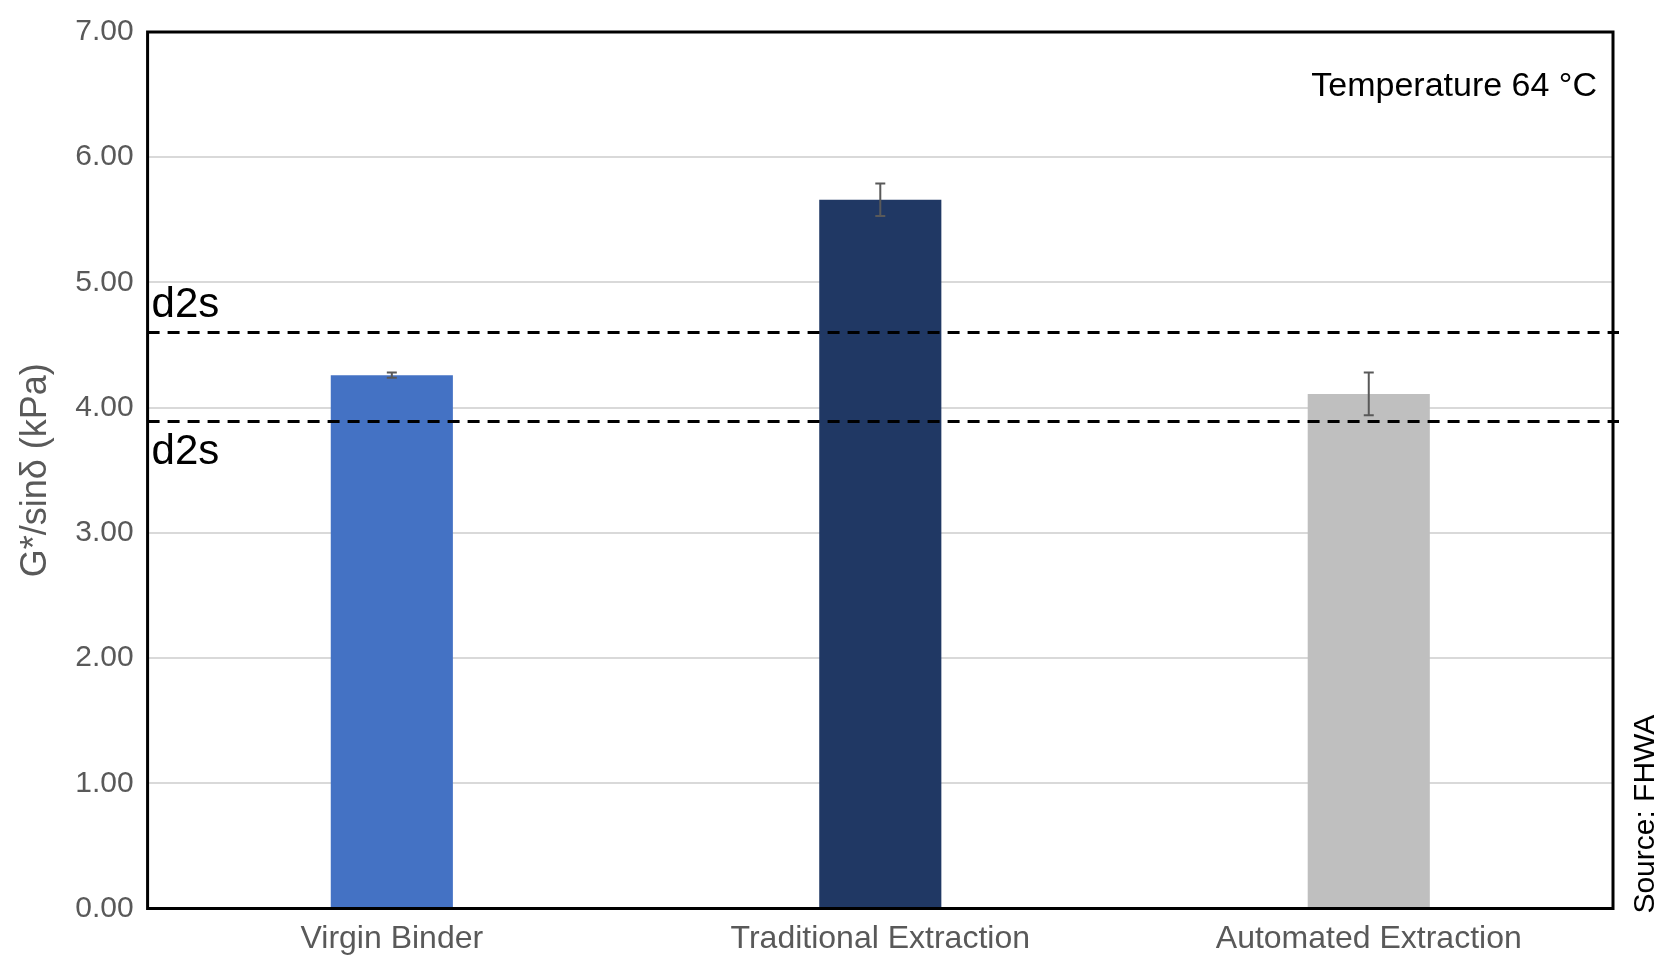  I want to click on y-tick-label: 7.00, so click(104, 30).